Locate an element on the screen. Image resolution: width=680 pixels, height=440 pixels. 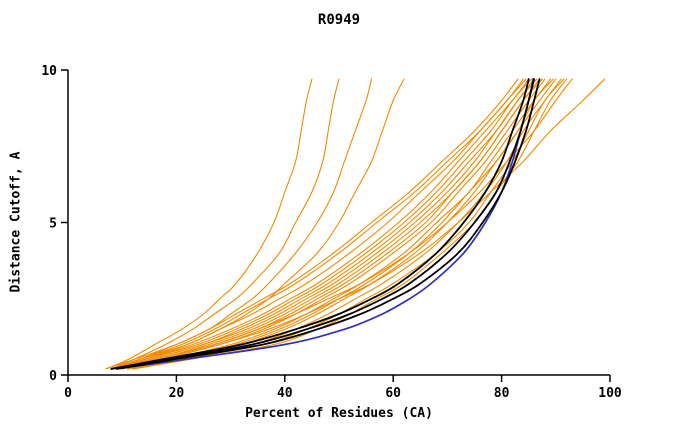
x-tick-label: 20 is located at coordinates (177, 393).